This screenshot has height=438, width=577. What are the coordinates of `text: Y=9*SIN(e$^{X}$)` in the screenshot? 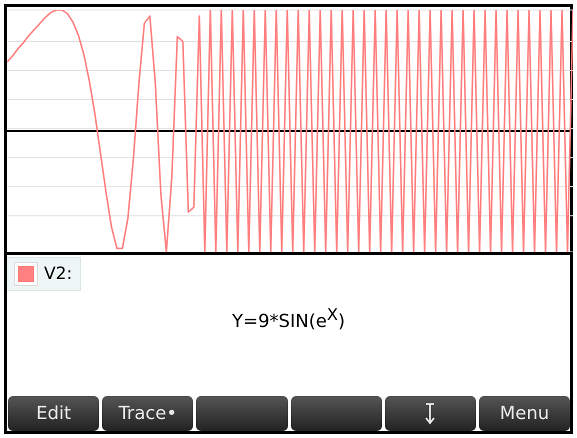 It's located at (288, 318).